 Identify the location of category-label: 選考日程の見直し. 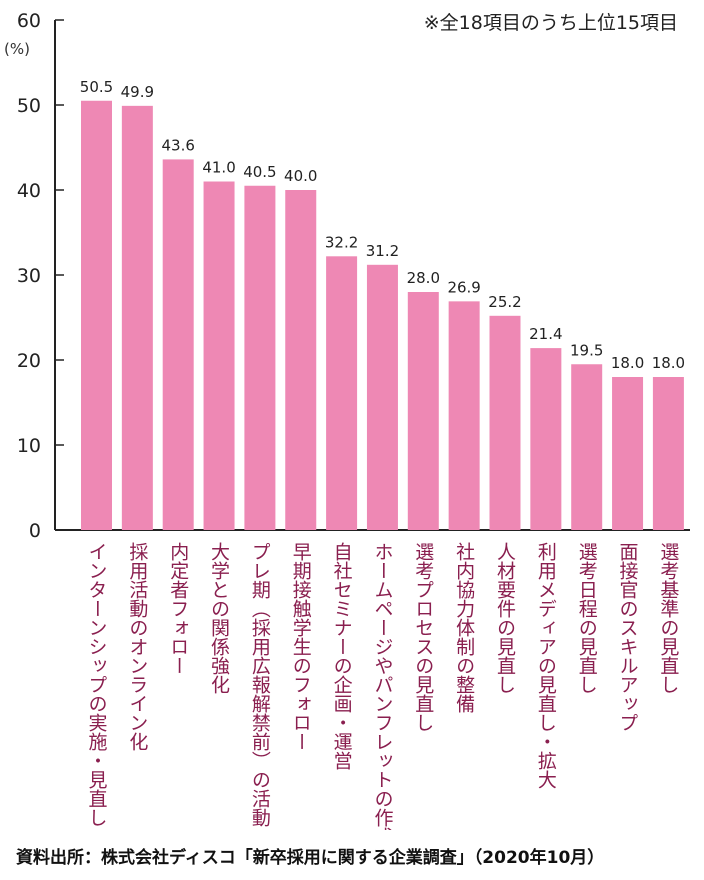
(587, 618).